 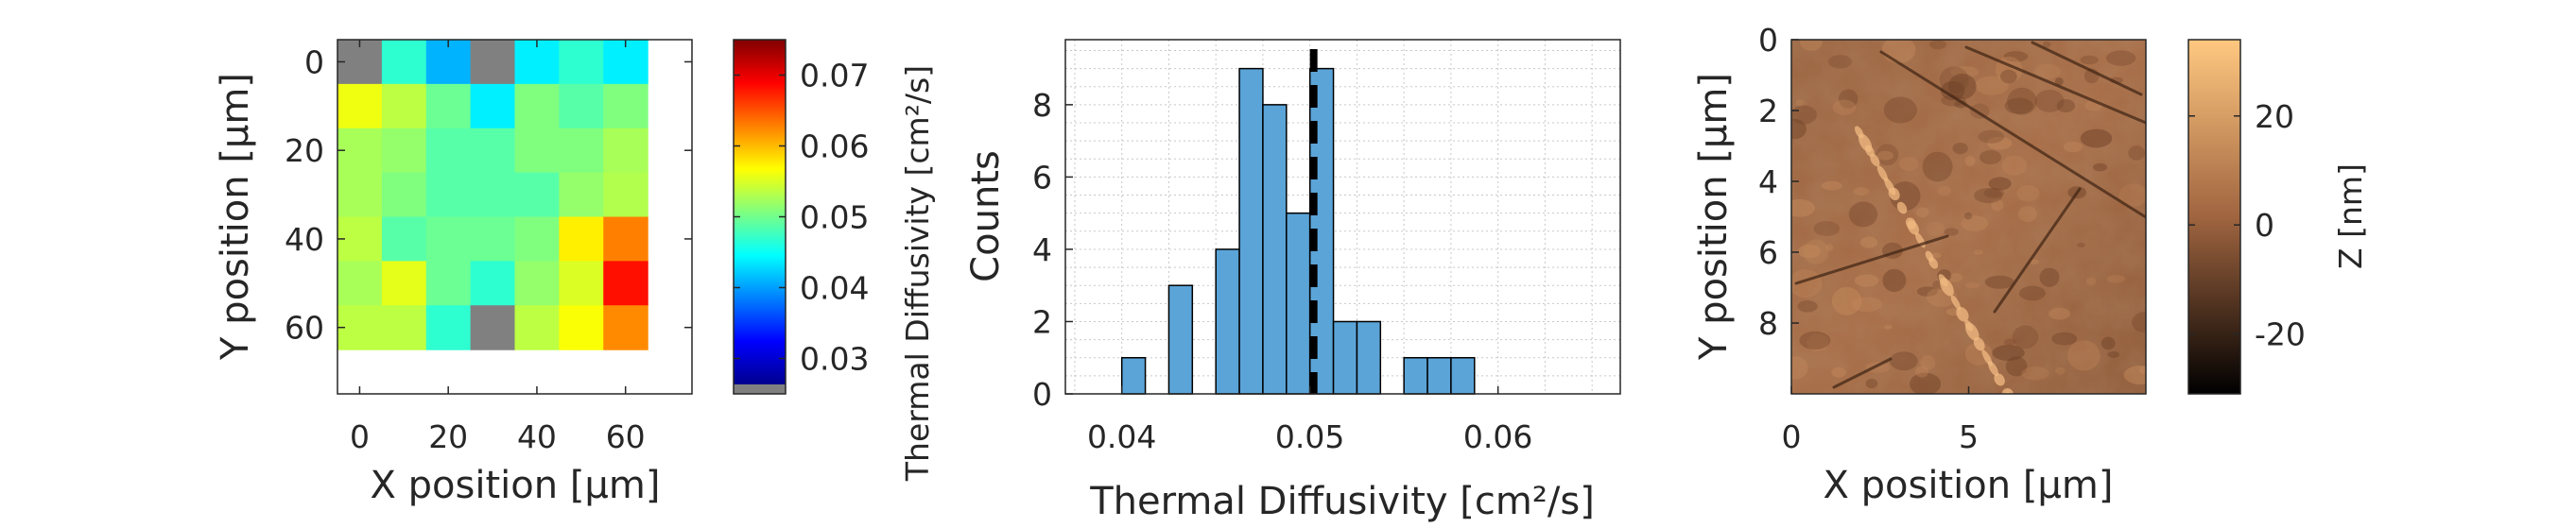 I want to click on diffusivity-colorbar-missing-swatch, so click(x=760, y=389).